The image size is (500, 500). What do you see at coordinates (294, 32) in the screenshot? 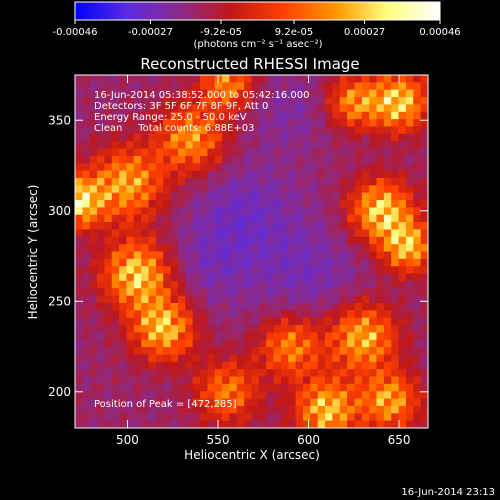
I see `colorbar-tick-label: 9.2e-05` at bounding box center [294, 32].